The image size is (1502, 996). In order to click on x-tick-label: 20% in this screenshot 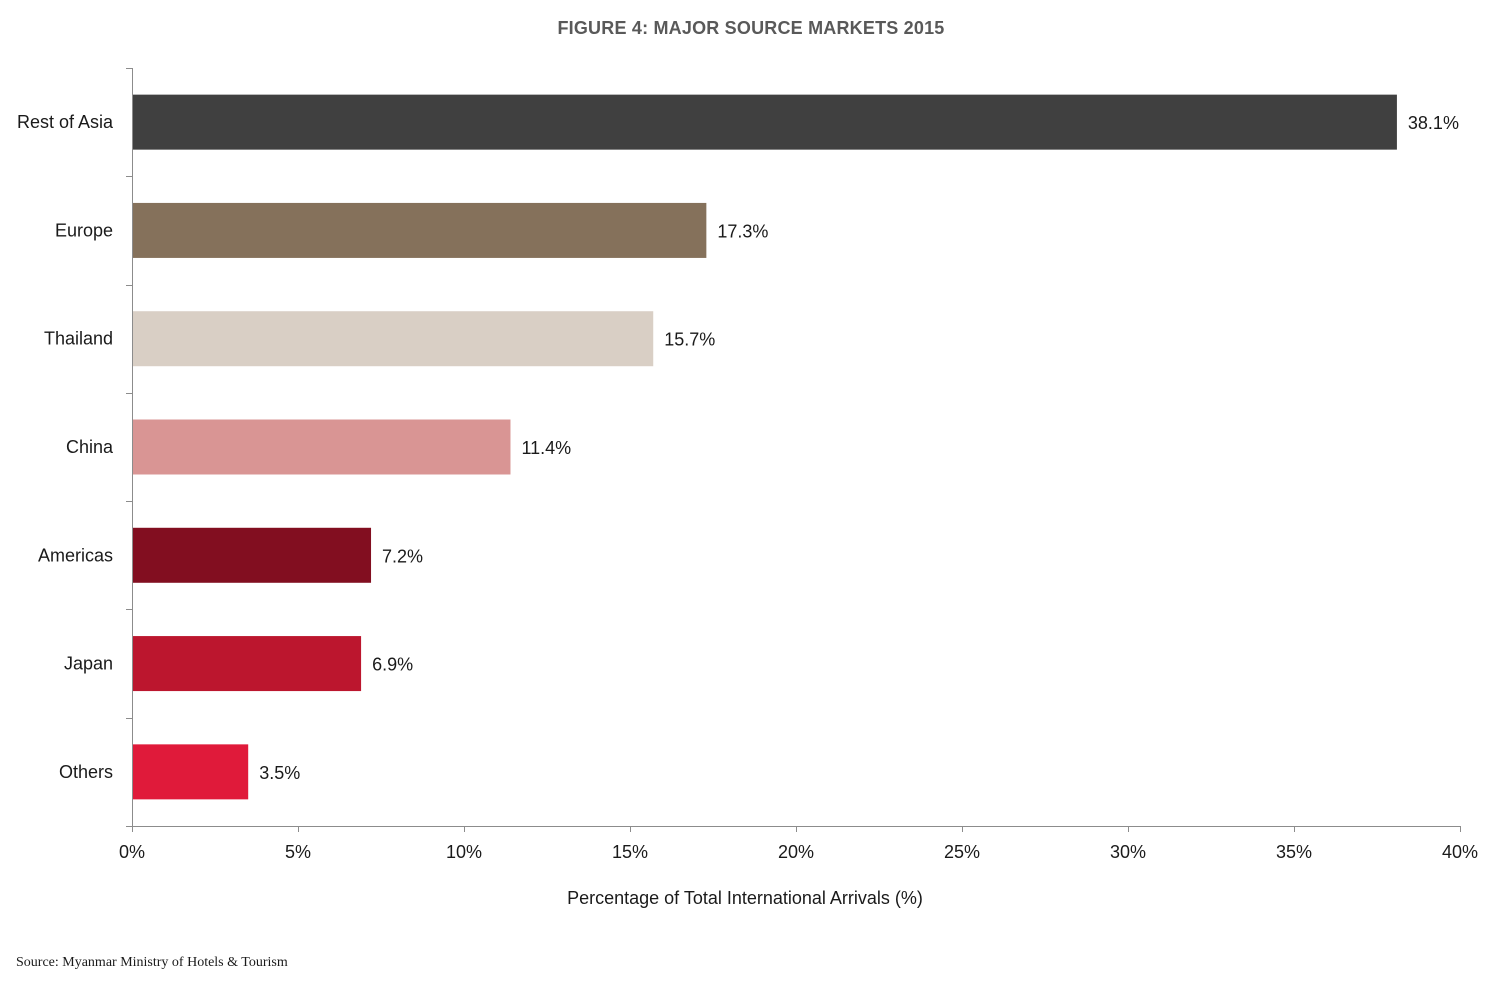, I will do `click(796, 852)`.